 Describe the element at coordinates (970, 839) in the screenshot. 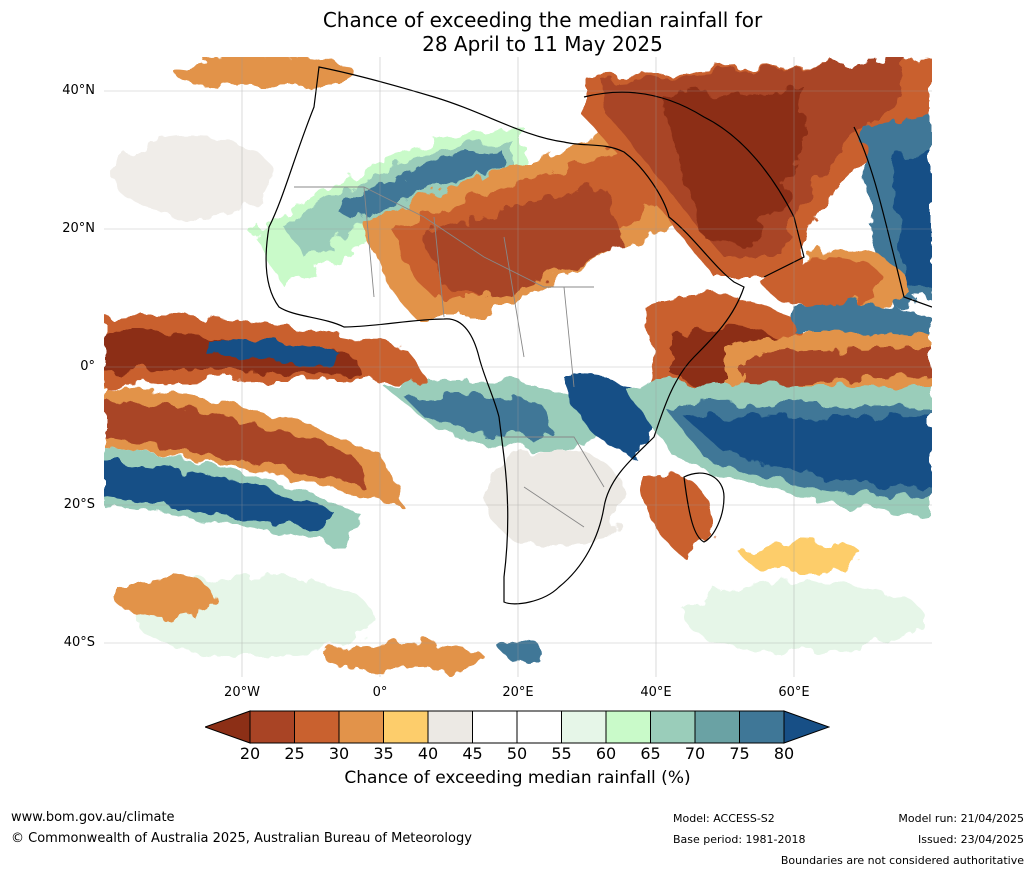

I see `issued-date: Issued: 23/04/2025` at that location.